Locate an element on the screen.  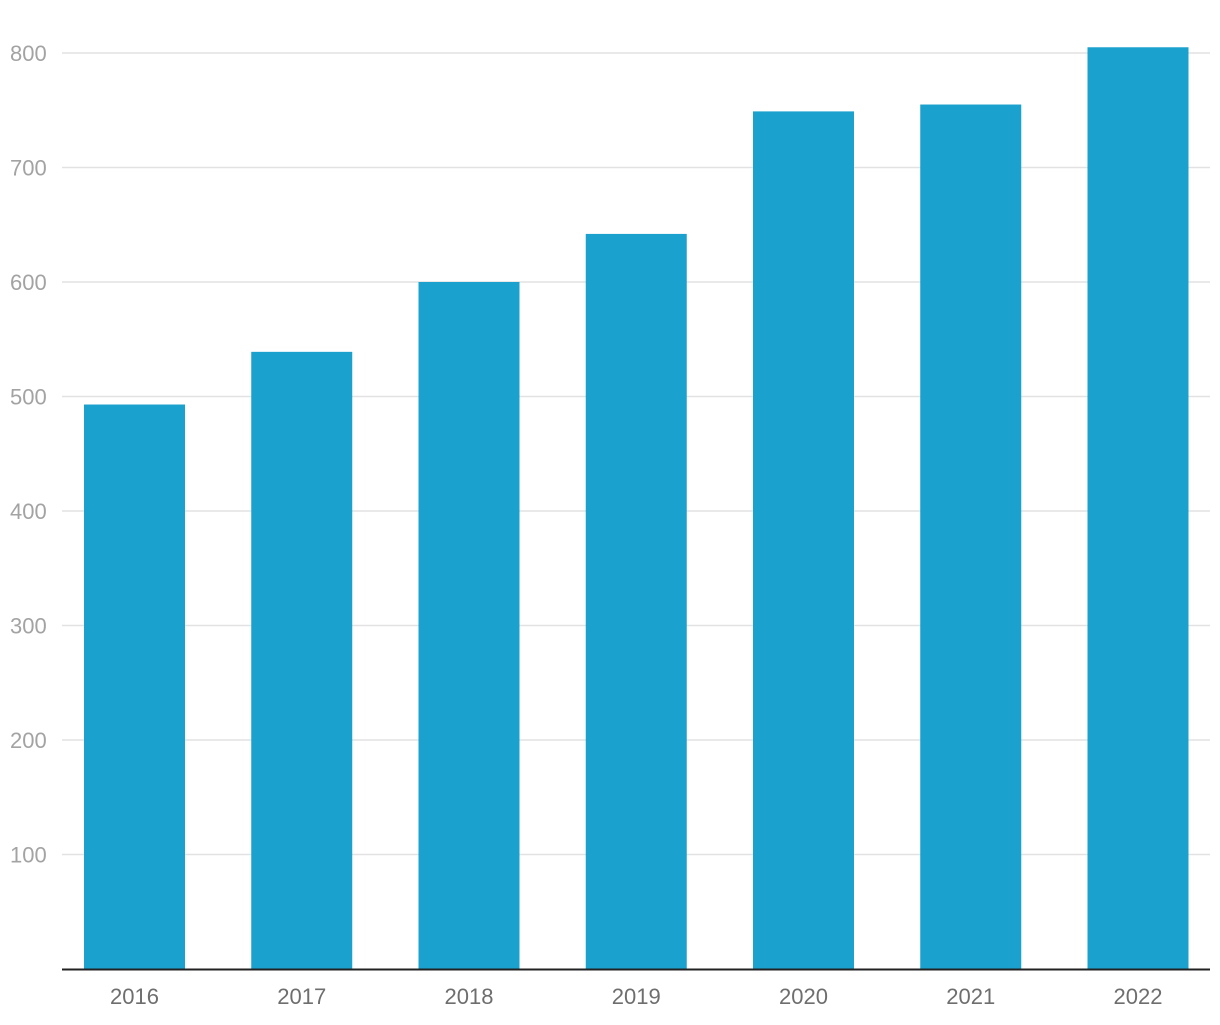
y-tick-label-500: 500 is located at coordinates (28, 397).